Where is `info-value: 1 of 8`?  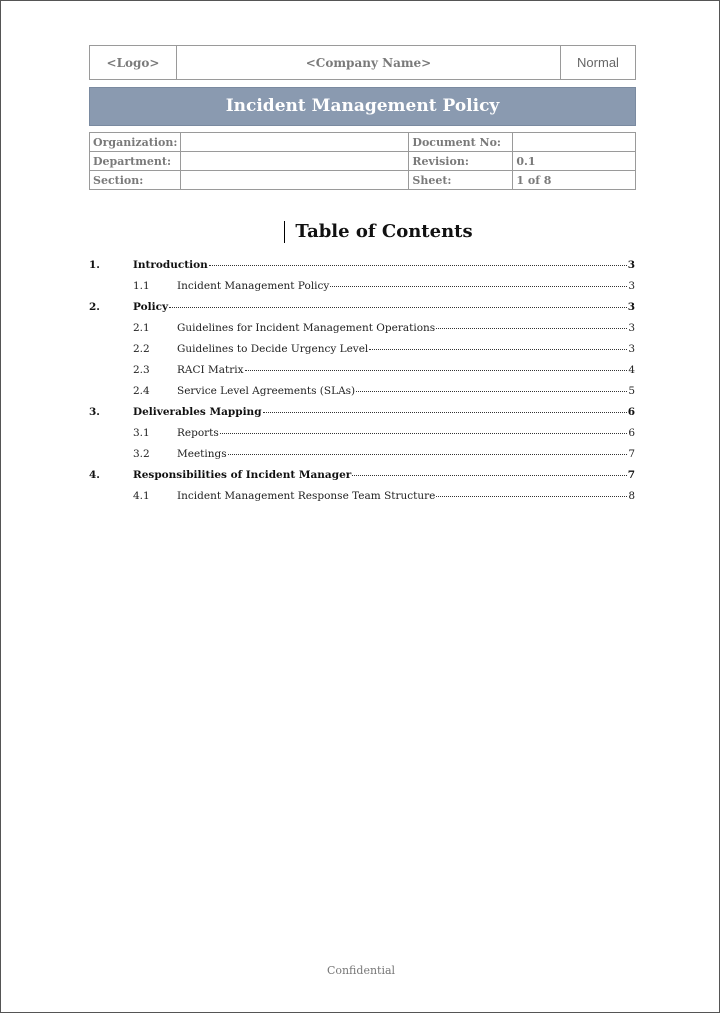 info-value: 1 of 8 is located at coordinates (574, 180).